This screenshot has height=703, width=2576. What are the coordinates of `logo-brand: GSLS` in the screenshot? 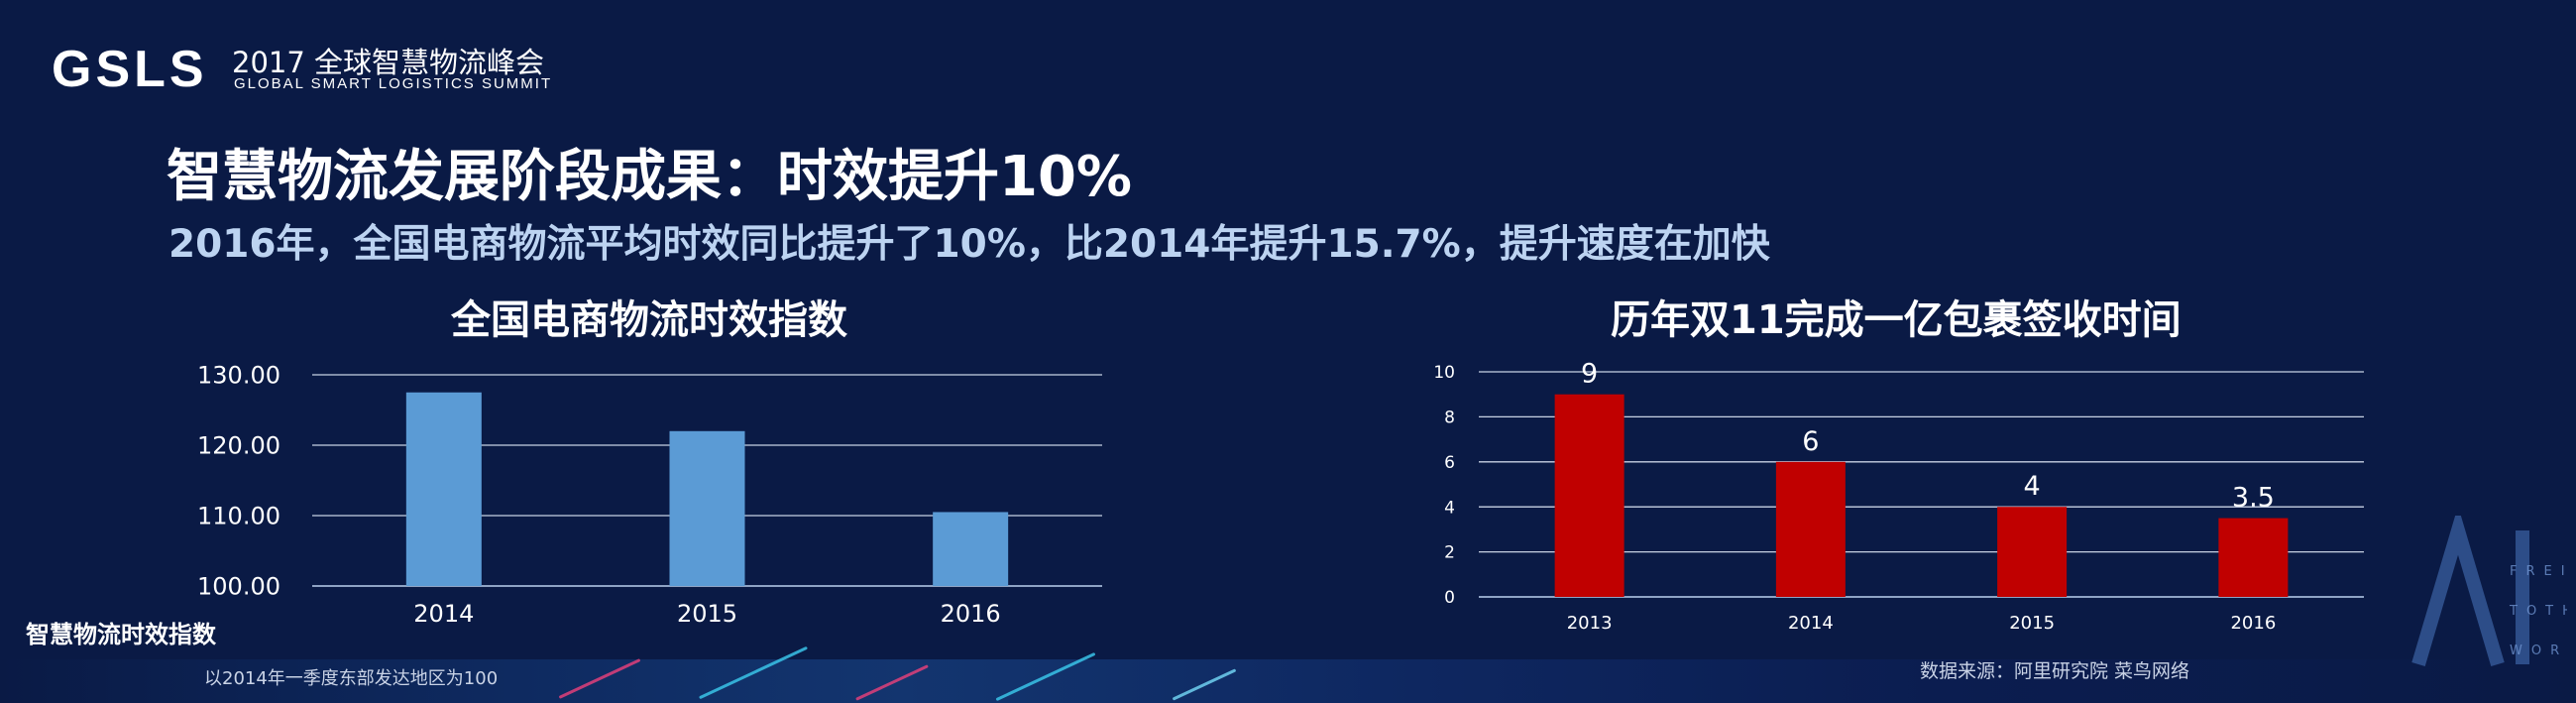 It's located at (130, 69).